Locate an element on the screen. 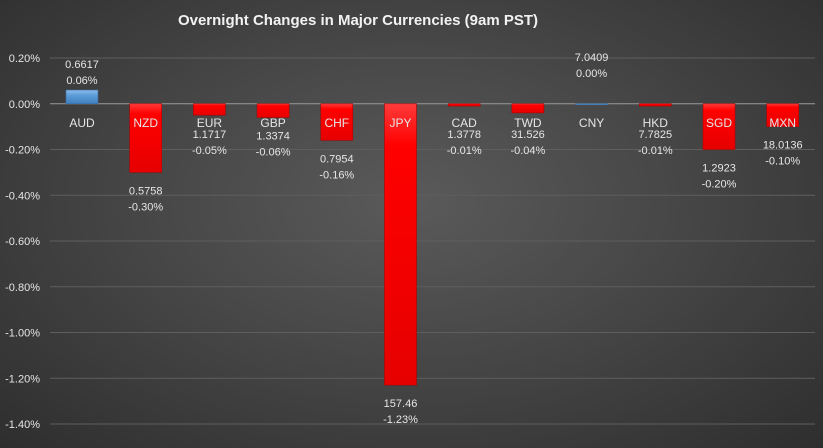 The image size is (823, 448). bar-mxn is located at coordinates (783, 115).